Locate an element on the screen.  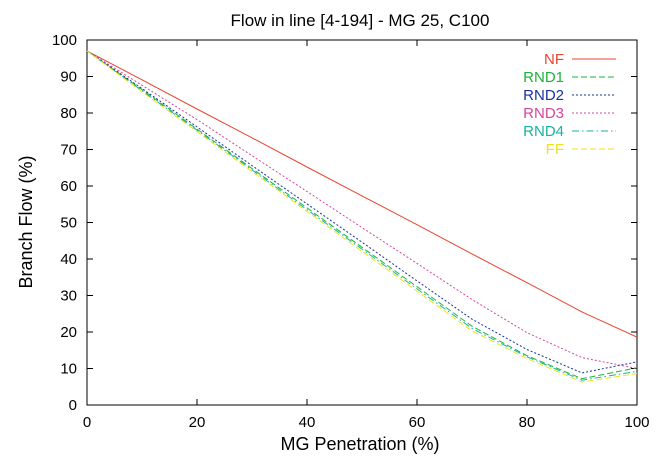
chart-title: Flow in line [4-194] - MG 25, C100 is located at coordinates (360, 20).